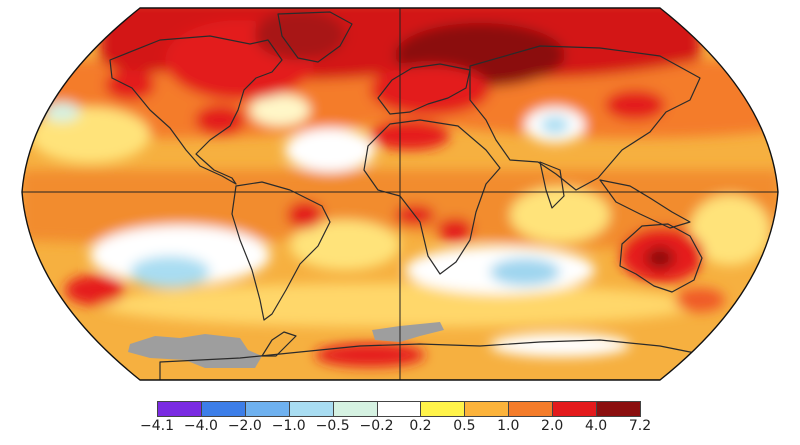 The image size is (800, 445). What do you see at coordinates (315, 37) in the screenshot?
I see `coast-greenland` at bounding box center [315, 37].